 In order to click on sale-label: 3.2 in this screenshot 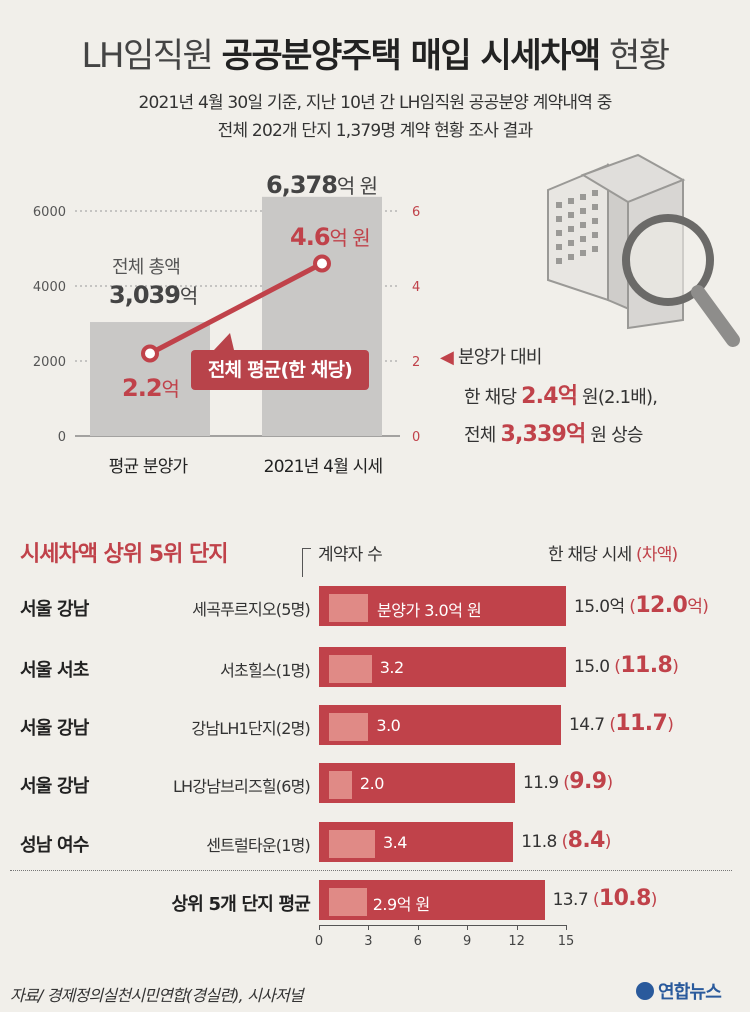, I will do `click(391, 667)`.